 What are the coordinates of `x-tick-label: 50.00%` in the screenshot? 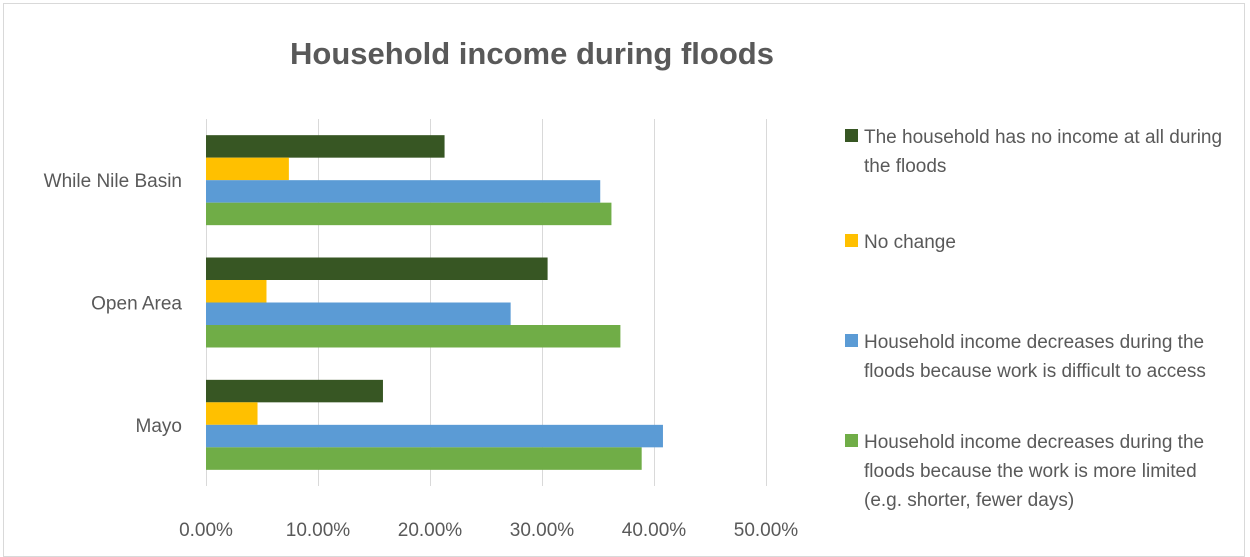 It's located at (766, 530).